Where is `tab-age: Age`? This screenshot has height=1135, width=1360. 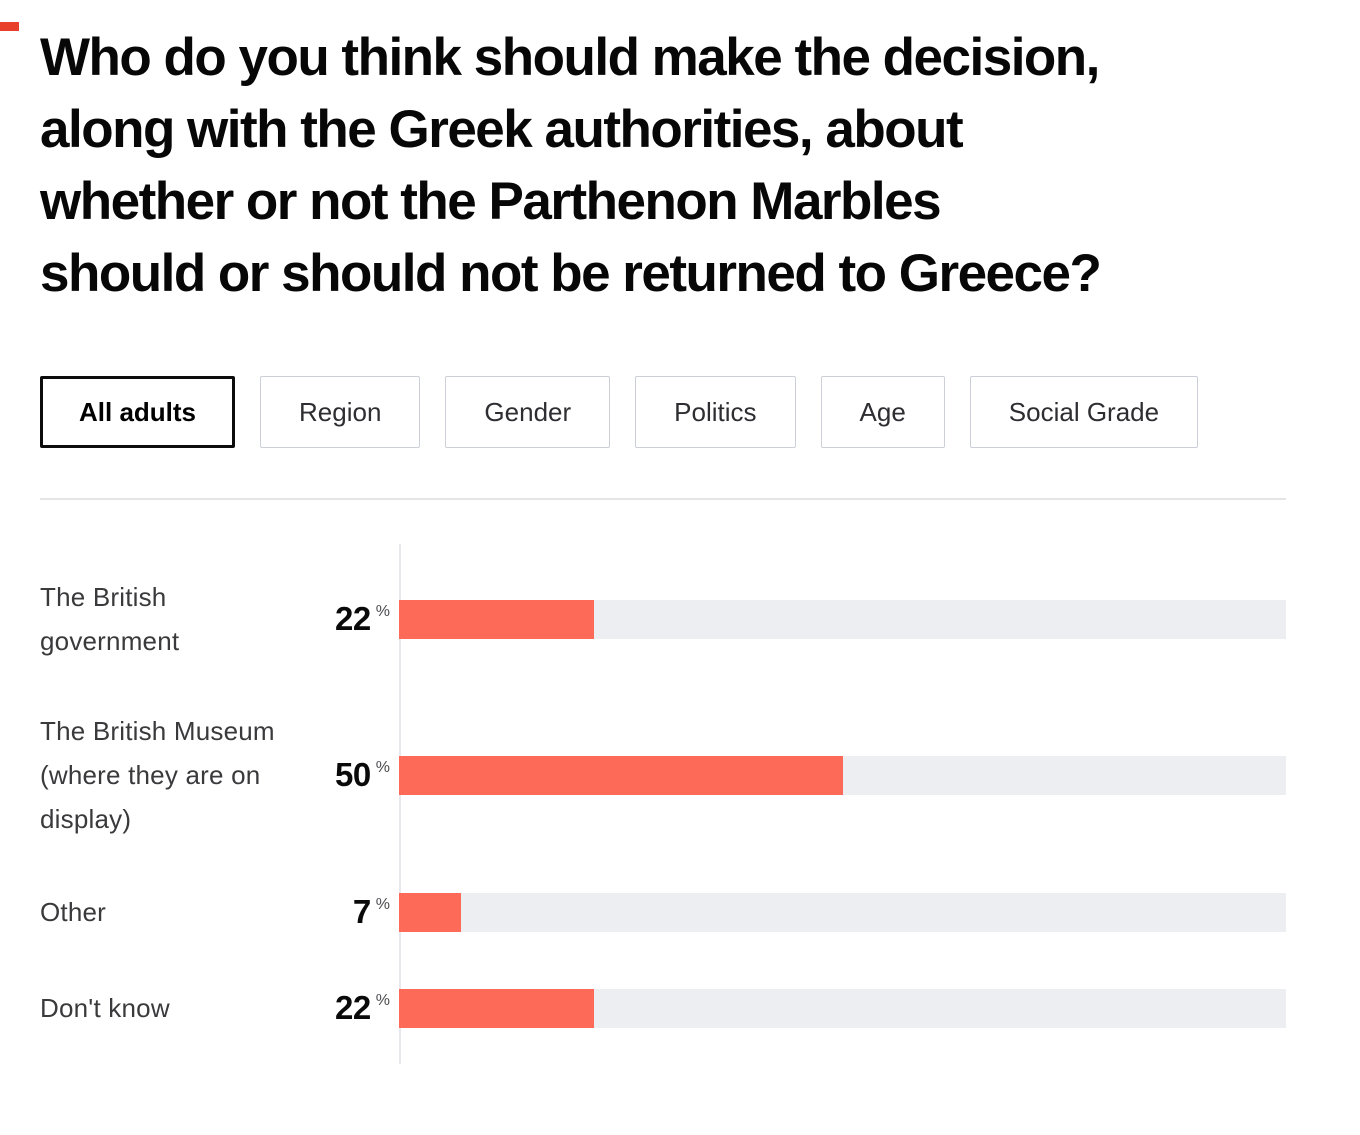
tab-age: Age is located at coordinates (882, 412).